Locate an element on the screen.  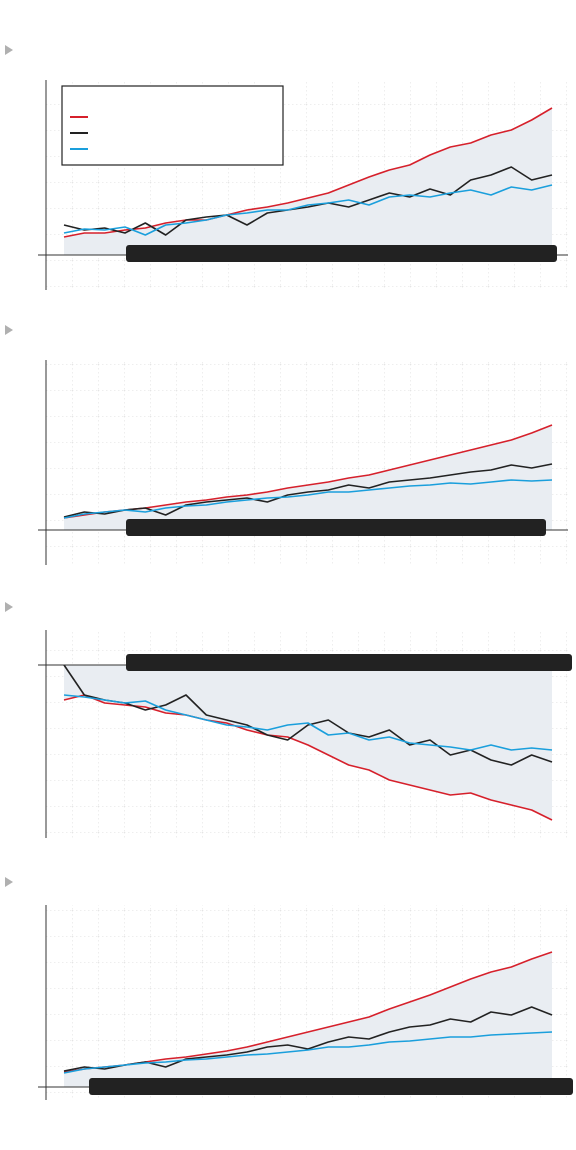
legend is located at coordinates (172, 125).